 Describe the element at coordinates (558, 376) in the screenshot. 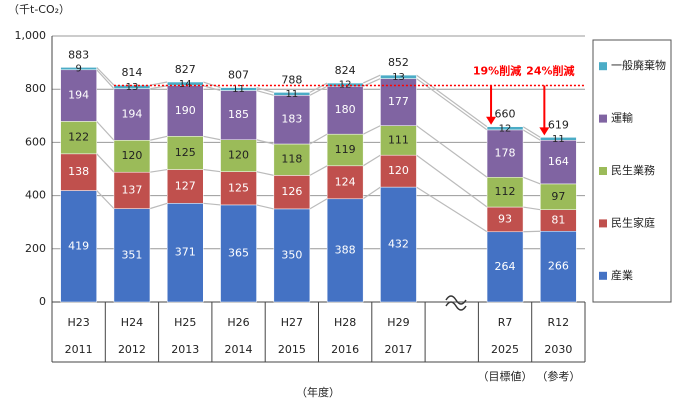

I see `x-note-label: （参考）` at that location.